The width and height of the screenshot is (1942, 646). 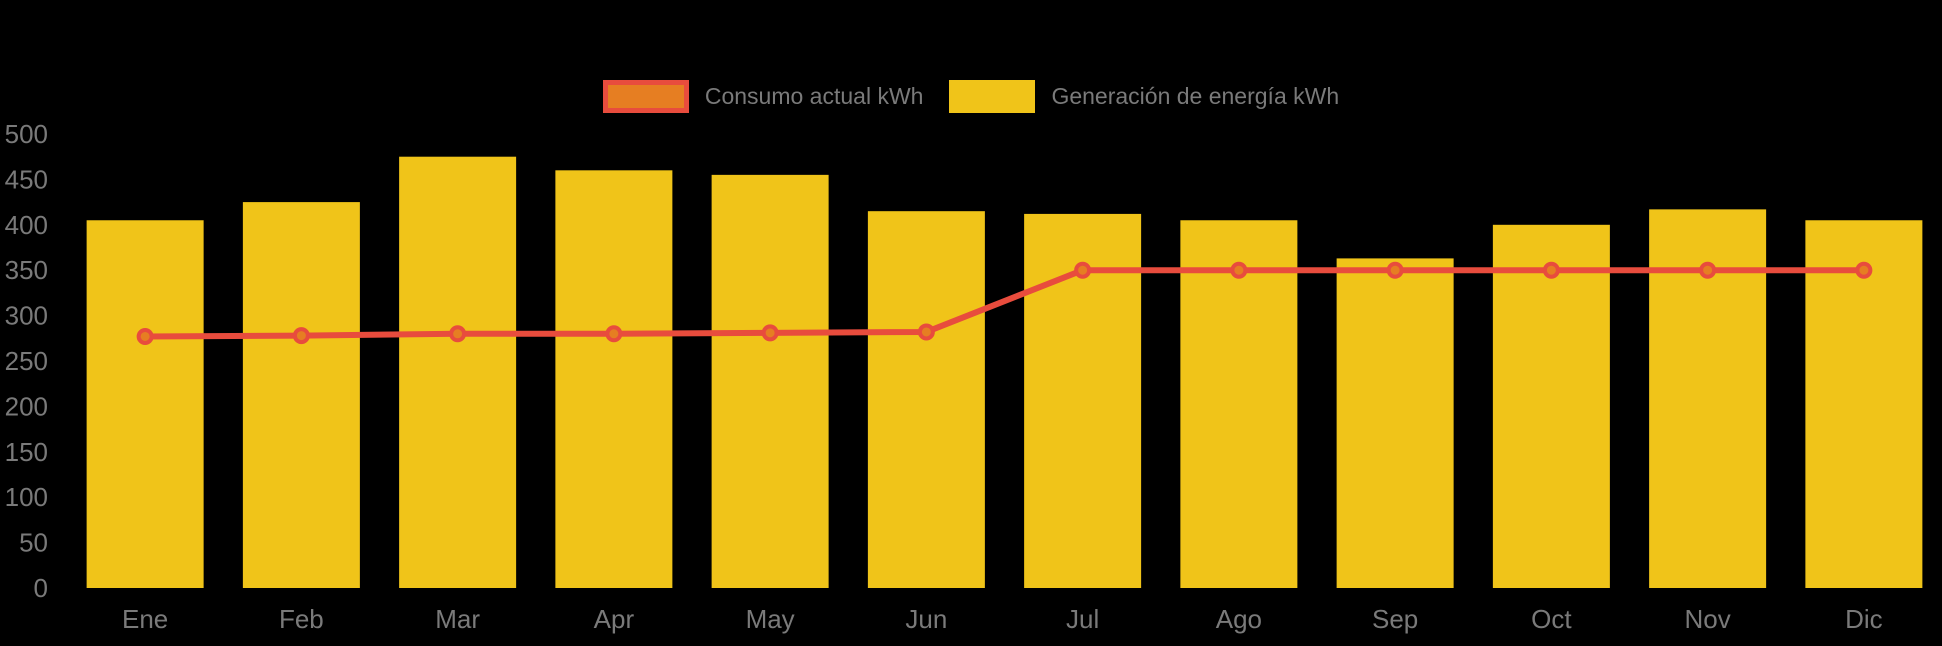 What do you see at coordinates (926, 332) in the screenshot?
I see `line-point-Jun` at bounding box center [926, 332].